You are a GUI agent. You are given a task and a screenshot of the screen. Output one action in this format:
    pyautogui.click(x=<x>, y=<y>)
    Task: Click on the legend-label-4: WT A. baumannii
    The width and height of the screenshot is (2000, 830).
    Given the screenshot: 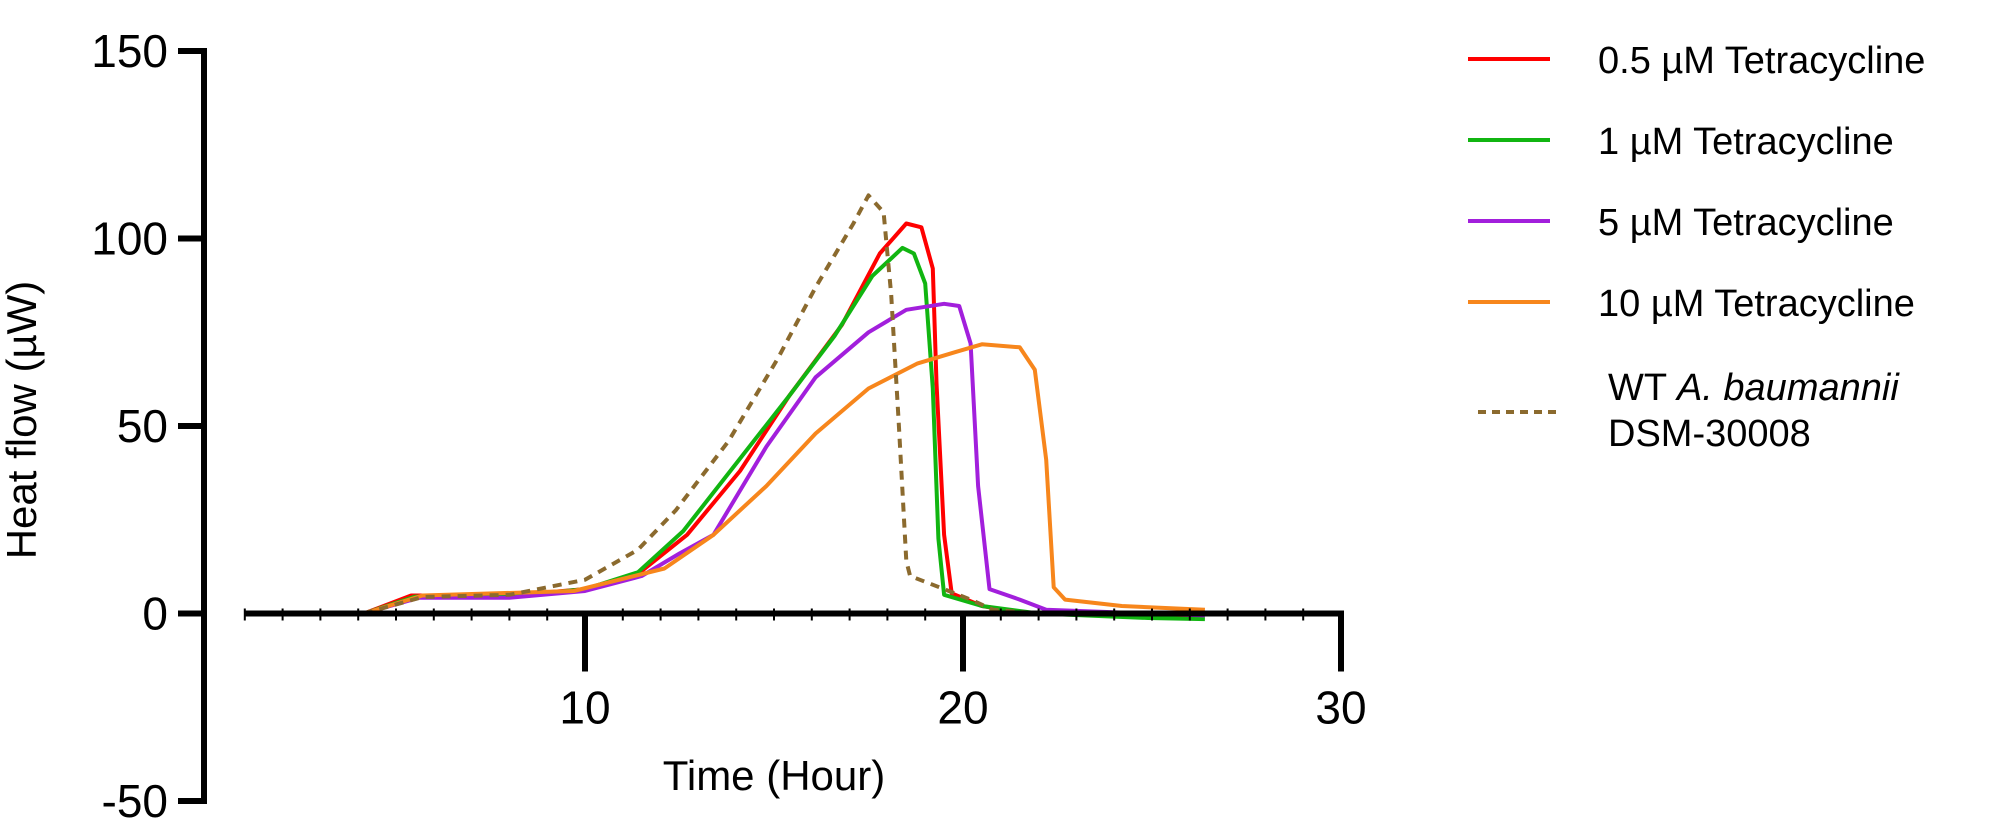 What is the action you would take?
    pyautogui.click(x=1754, y=388)
    